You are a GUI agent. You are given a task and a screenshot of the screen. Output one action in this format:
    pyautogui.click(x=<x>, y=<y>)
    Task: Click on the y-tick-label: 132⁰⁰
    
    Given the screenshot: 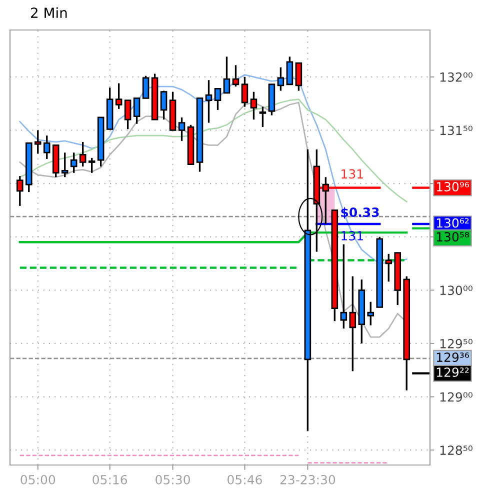 What is the action you would take?
    pyautogui.click(x=456, y=77)
    